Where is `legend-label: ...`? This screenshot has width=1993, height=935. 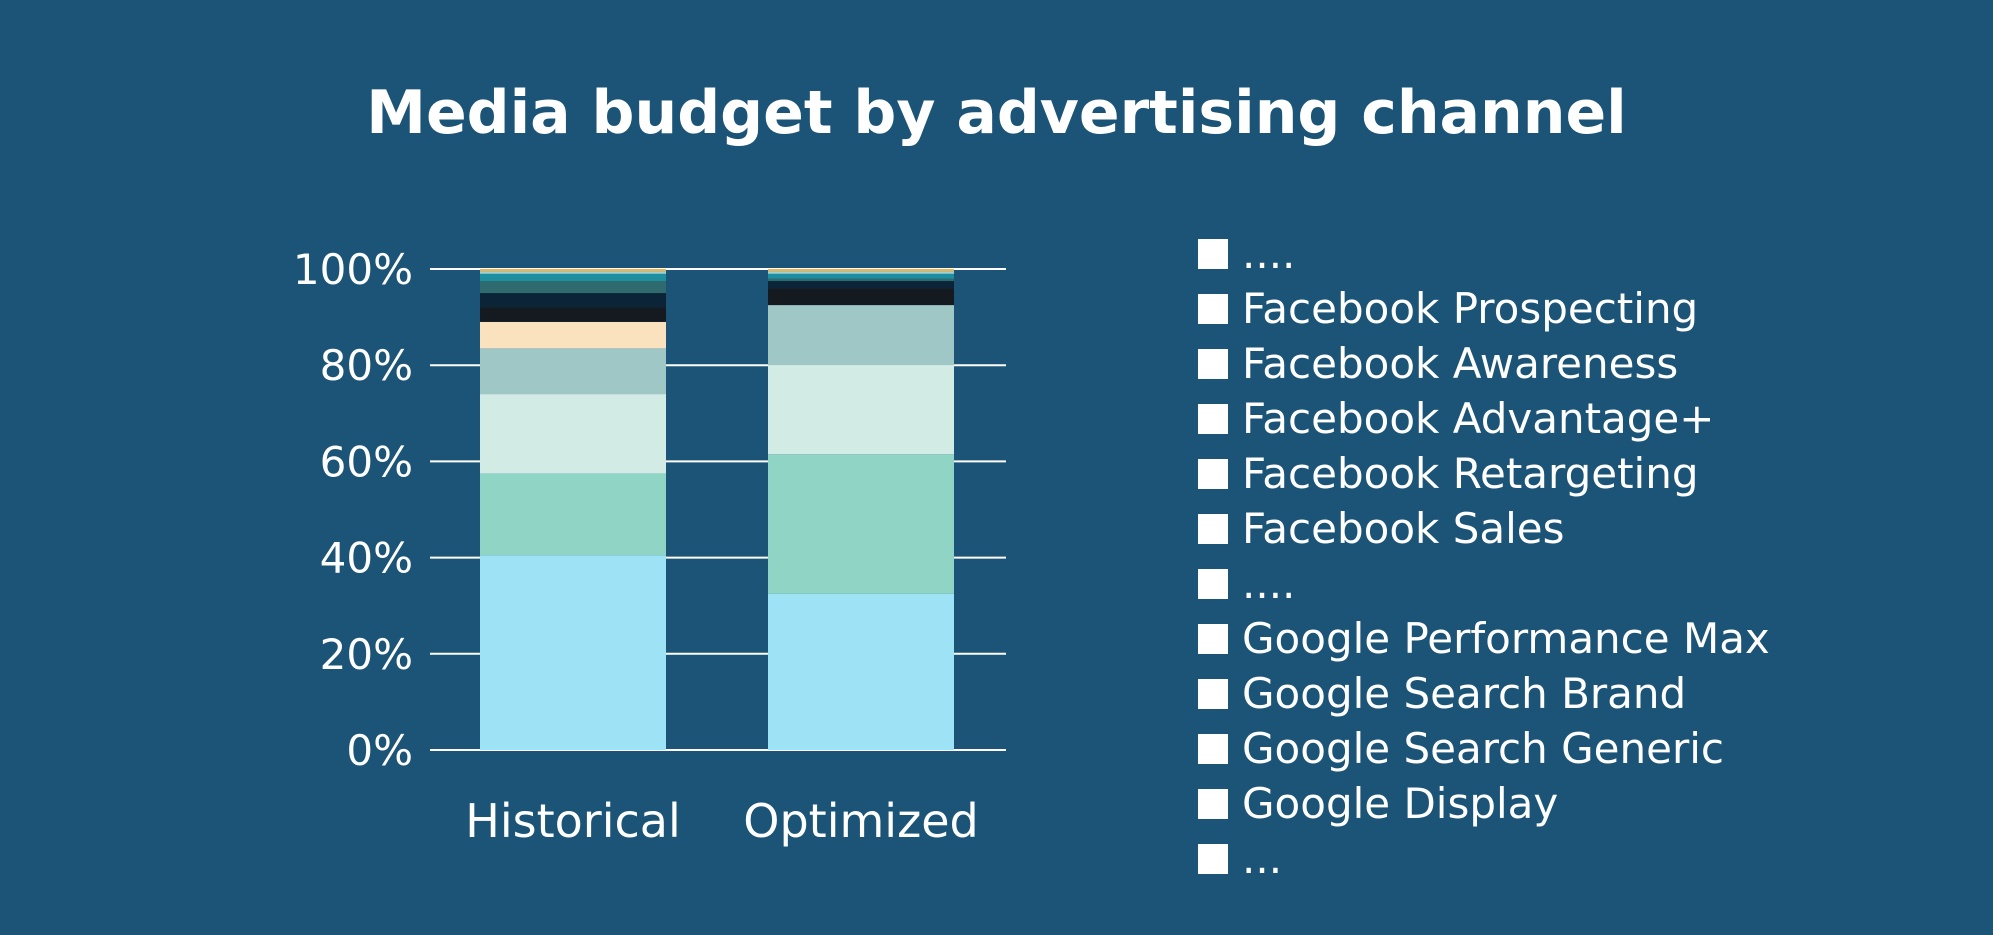 legend-label: ... is located at coordinates (1262, 858).